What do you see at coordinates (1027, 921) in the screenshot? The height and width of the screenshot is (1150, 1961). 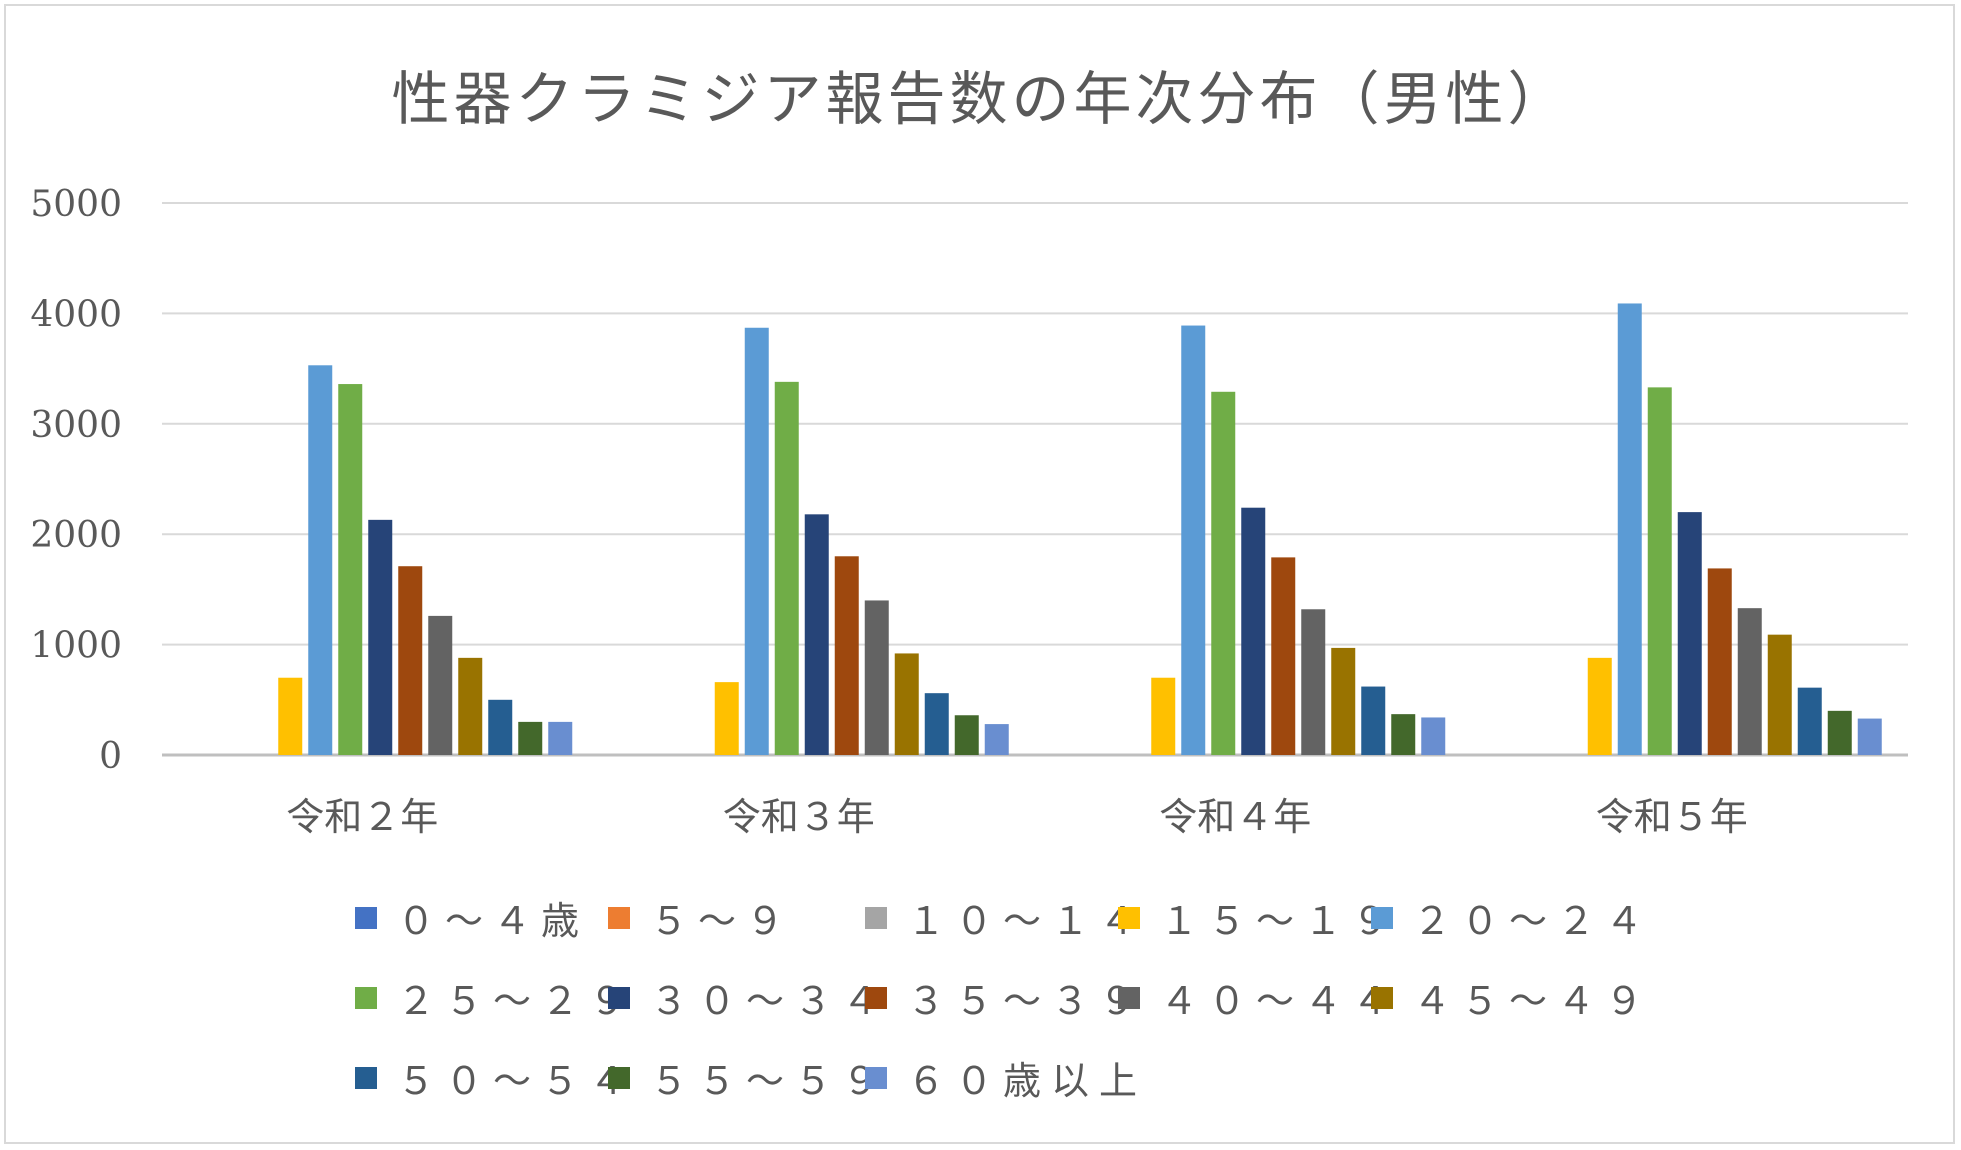 I see `legend-label: １０～１４` at bounding box center [1027, 921].